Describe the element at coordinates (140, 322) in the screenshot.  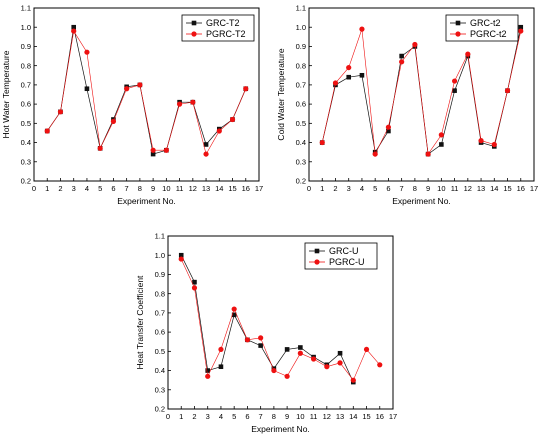
I see `y-axis-label: Heat Transfer Coefficient` at that location.